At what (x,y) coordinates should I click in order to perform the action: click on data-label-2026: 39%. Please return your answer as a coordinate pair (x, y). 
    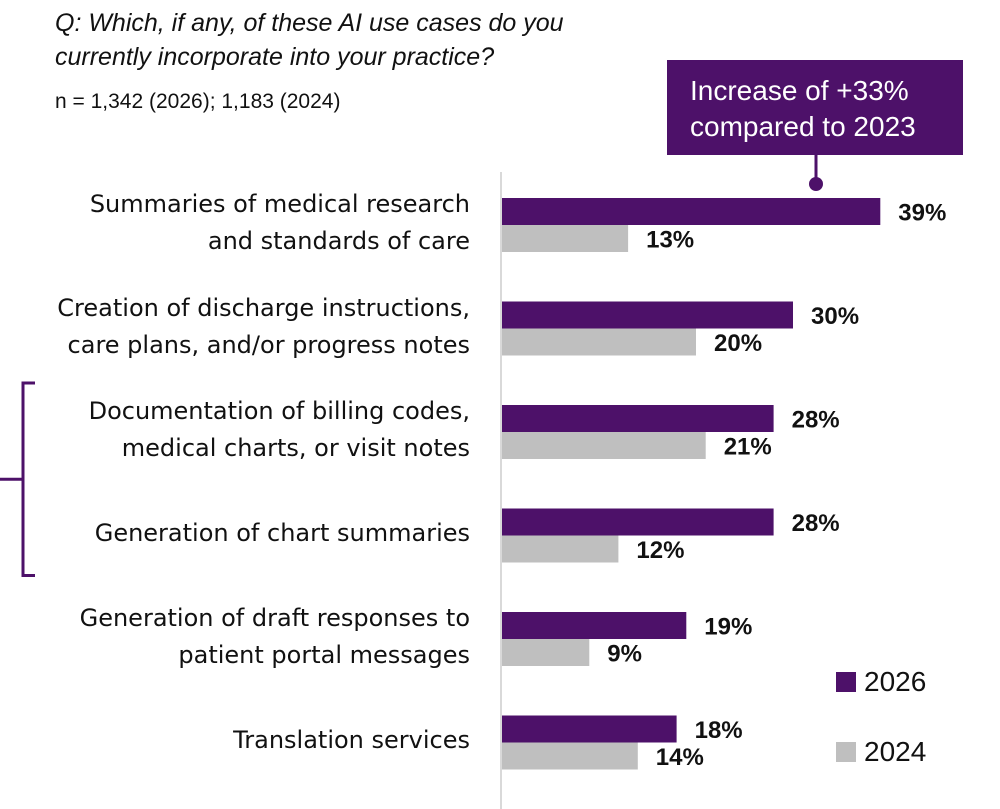
    Looking at the image, I should click on (922, 213).